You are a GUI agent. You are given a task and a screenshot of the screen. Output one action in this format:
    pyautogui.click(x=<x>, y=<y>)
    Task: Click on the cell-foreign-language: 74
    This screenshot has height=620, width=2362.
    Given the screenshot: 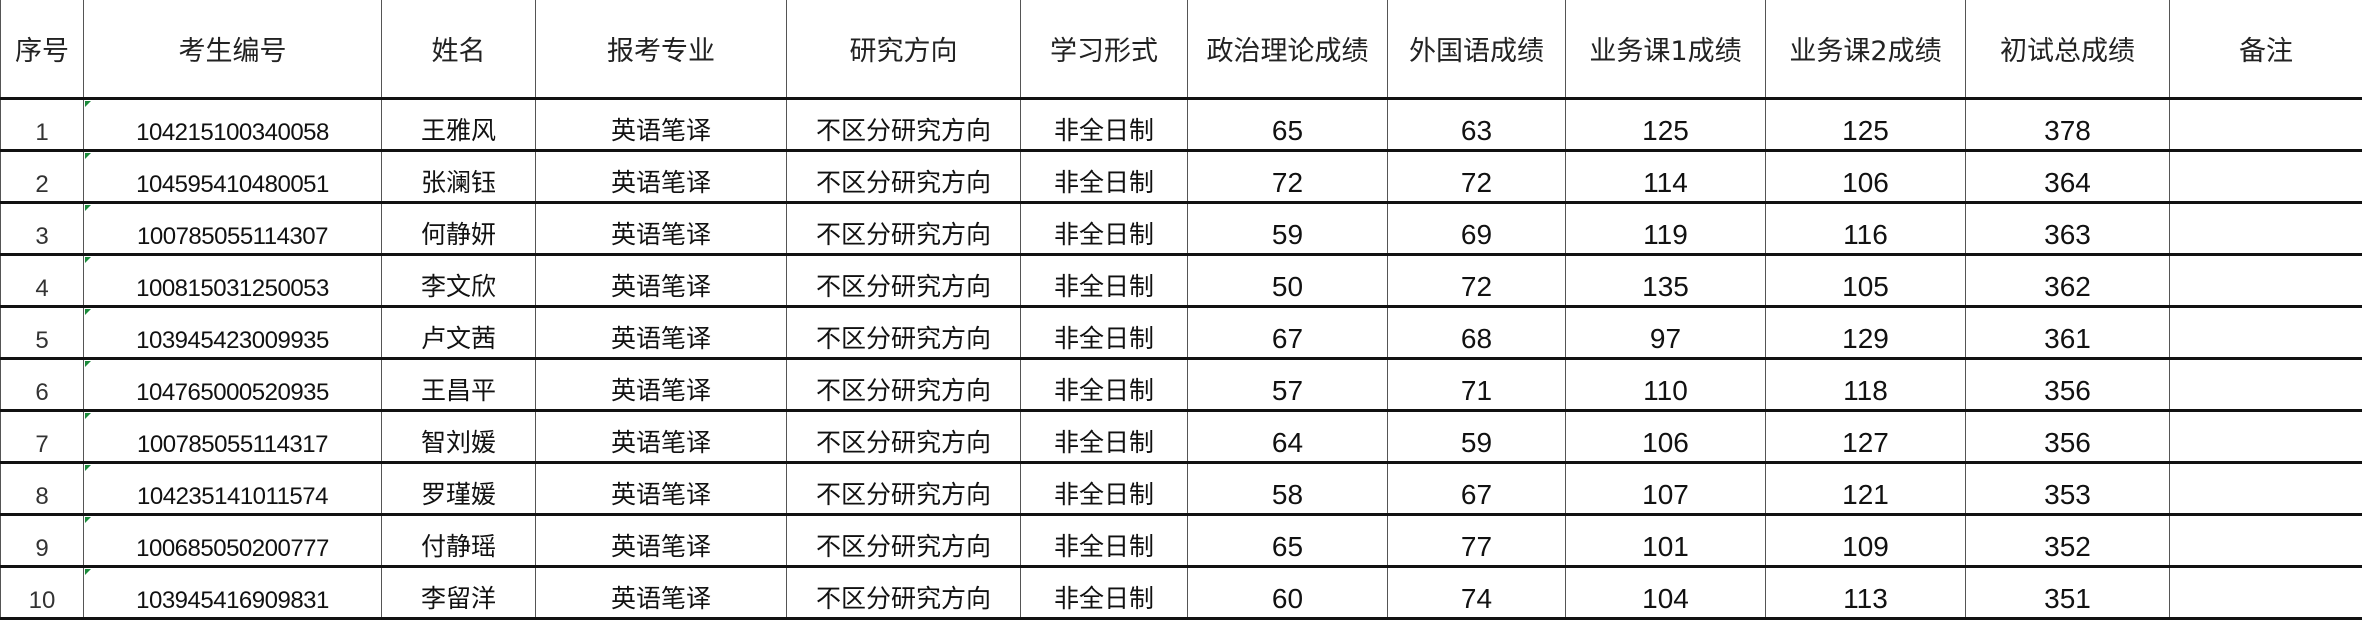 What is the action you would take?
    pyautogui.click(x=1477, y=593)
    